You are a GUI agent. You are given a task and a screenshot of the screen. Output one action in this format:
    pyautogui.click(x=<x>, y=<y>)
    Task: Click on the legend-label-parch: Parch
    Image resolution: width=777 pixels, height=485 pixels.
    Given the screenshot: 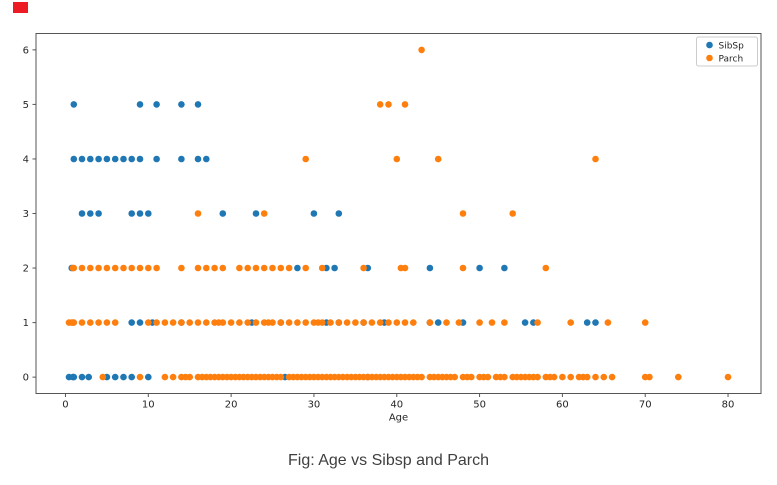 What is the action you would take?
    pyautogui.click(x=731, y=60)
    